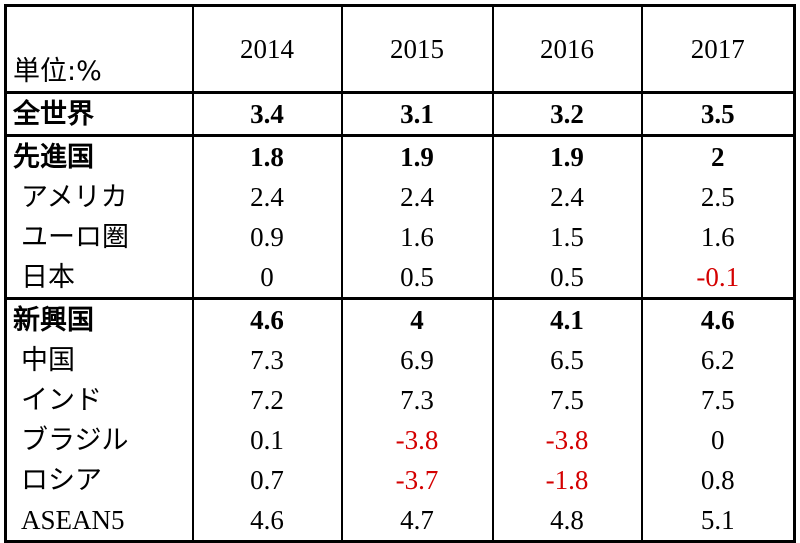  I want to click on value-cell: 0.1, so click(267, 440).